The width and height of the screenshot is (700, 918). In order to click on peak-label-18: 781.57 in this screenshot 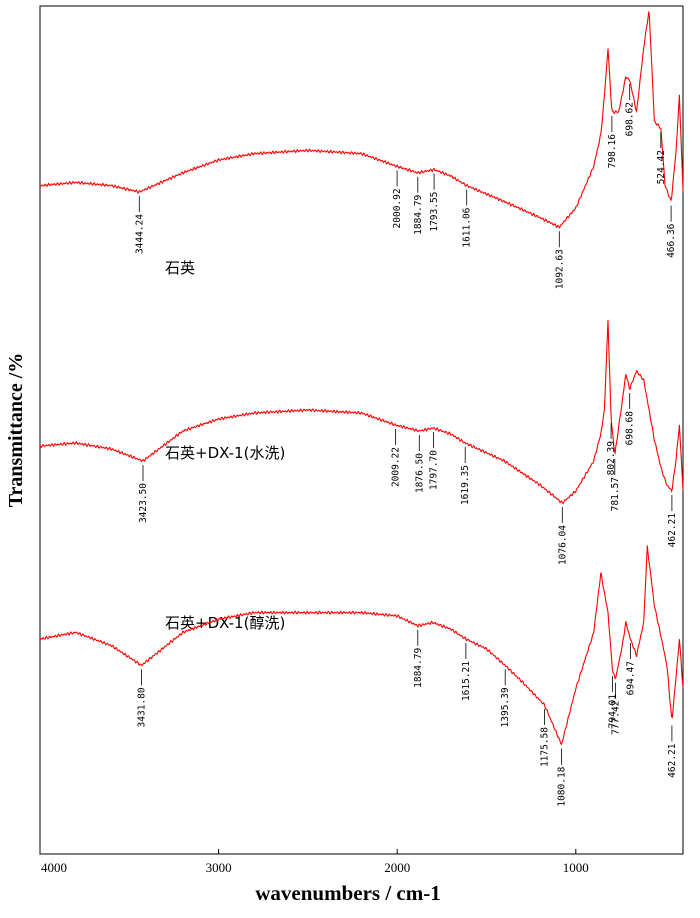, I will do `click(615, 494)`.